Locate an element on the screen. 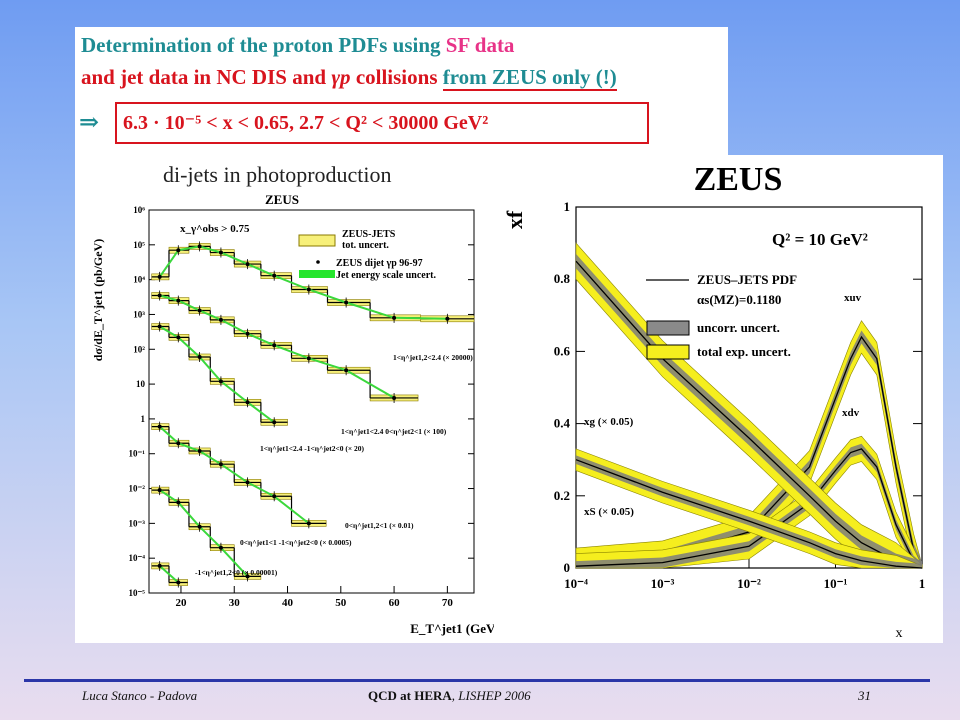 The width and height of the screenshot is (960, 720). legend-tot-uncert: tot. uncert. is located at coordinates (365, 245).